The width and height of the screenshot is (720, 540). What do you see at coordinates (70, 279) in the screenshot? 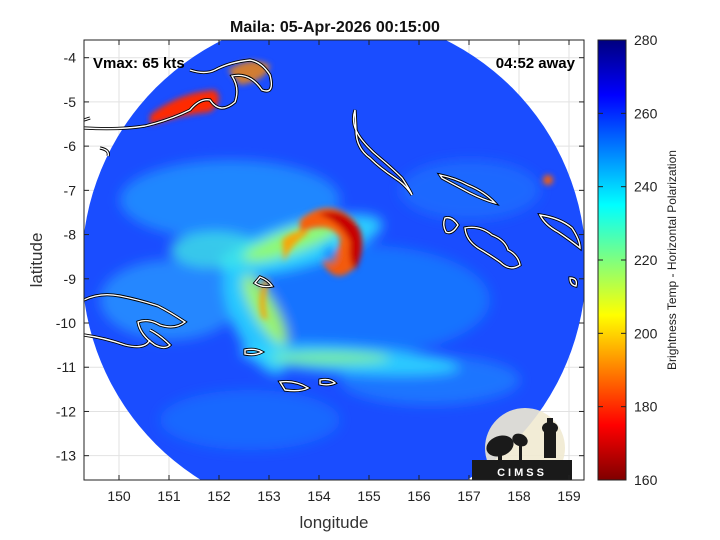
I see `y-tick-label: -9` at bounding box center [70, 279].